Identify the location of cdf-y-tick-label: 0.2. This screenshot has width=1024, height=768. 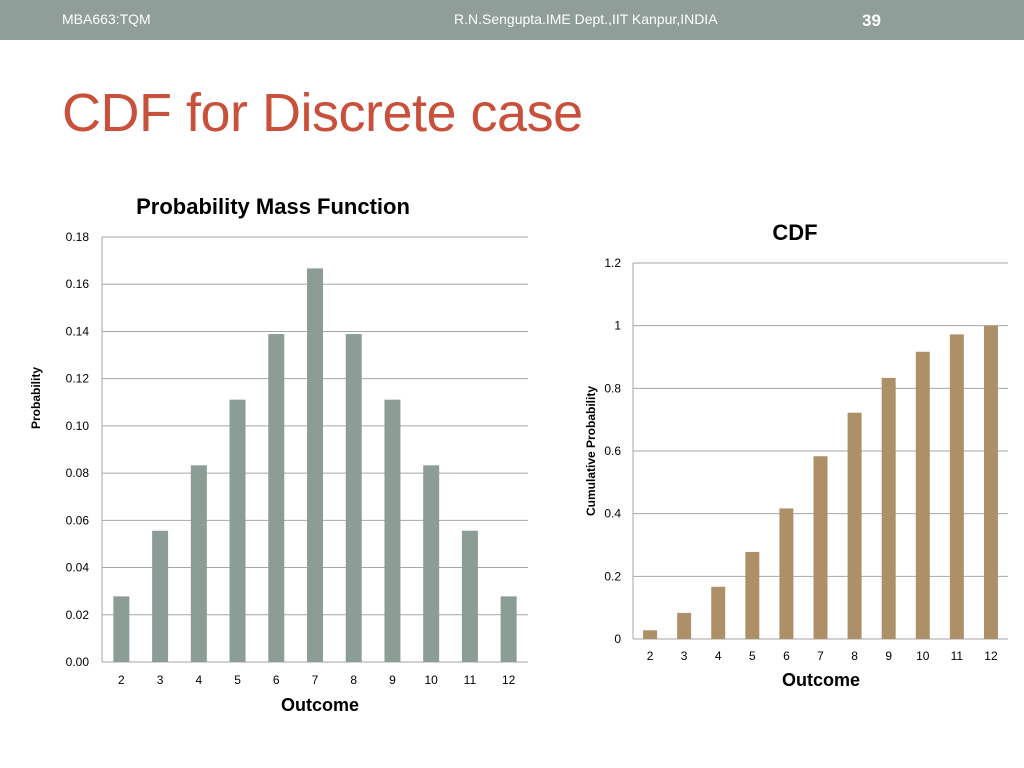
(612, 576).